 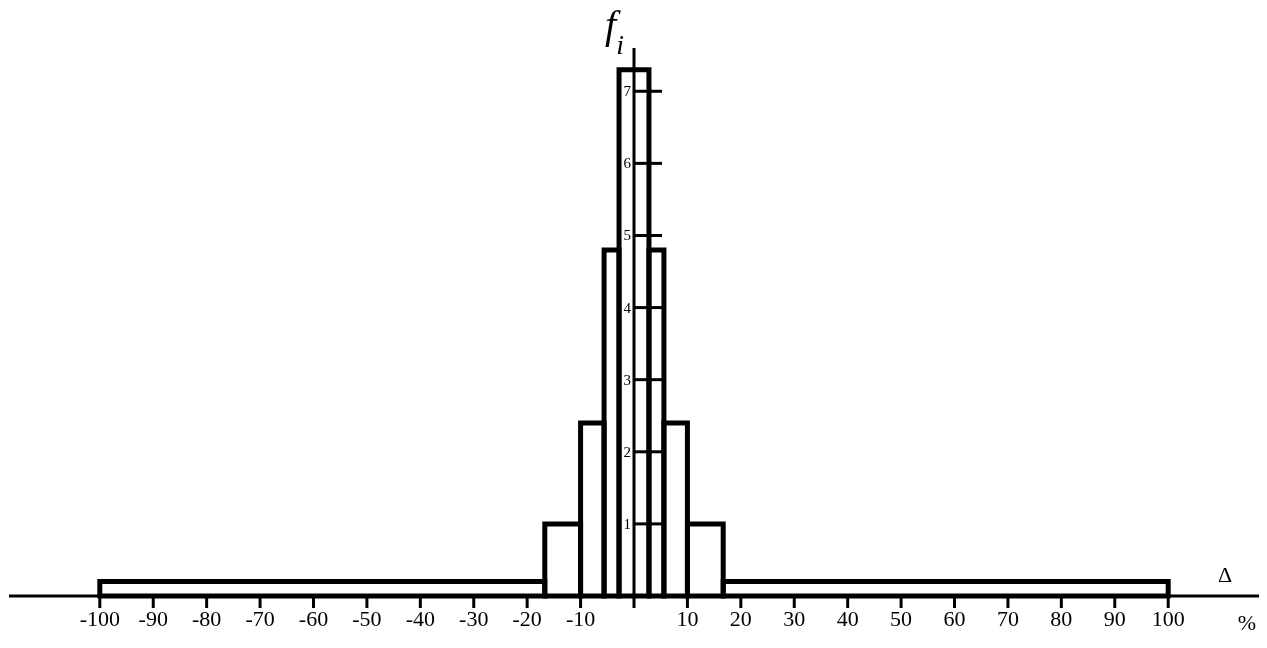 What do you see at coordinates (627, 235) in the screenshot?
I see `y-tick-label: 5` at bounding box center [627, 235].